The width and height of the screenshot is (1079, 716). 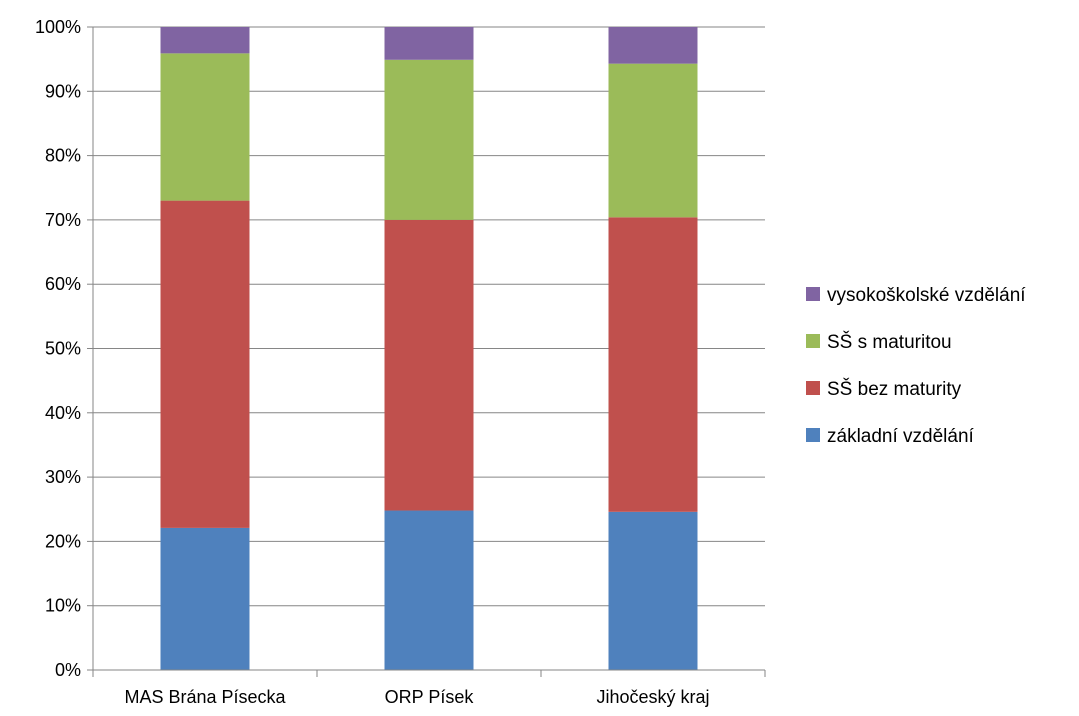 I want to click on y-axis-ticks: 0% 10% 20% 30% 40% 50% 60% 70% 80% 90% 100%, so click(x=58, y=348).